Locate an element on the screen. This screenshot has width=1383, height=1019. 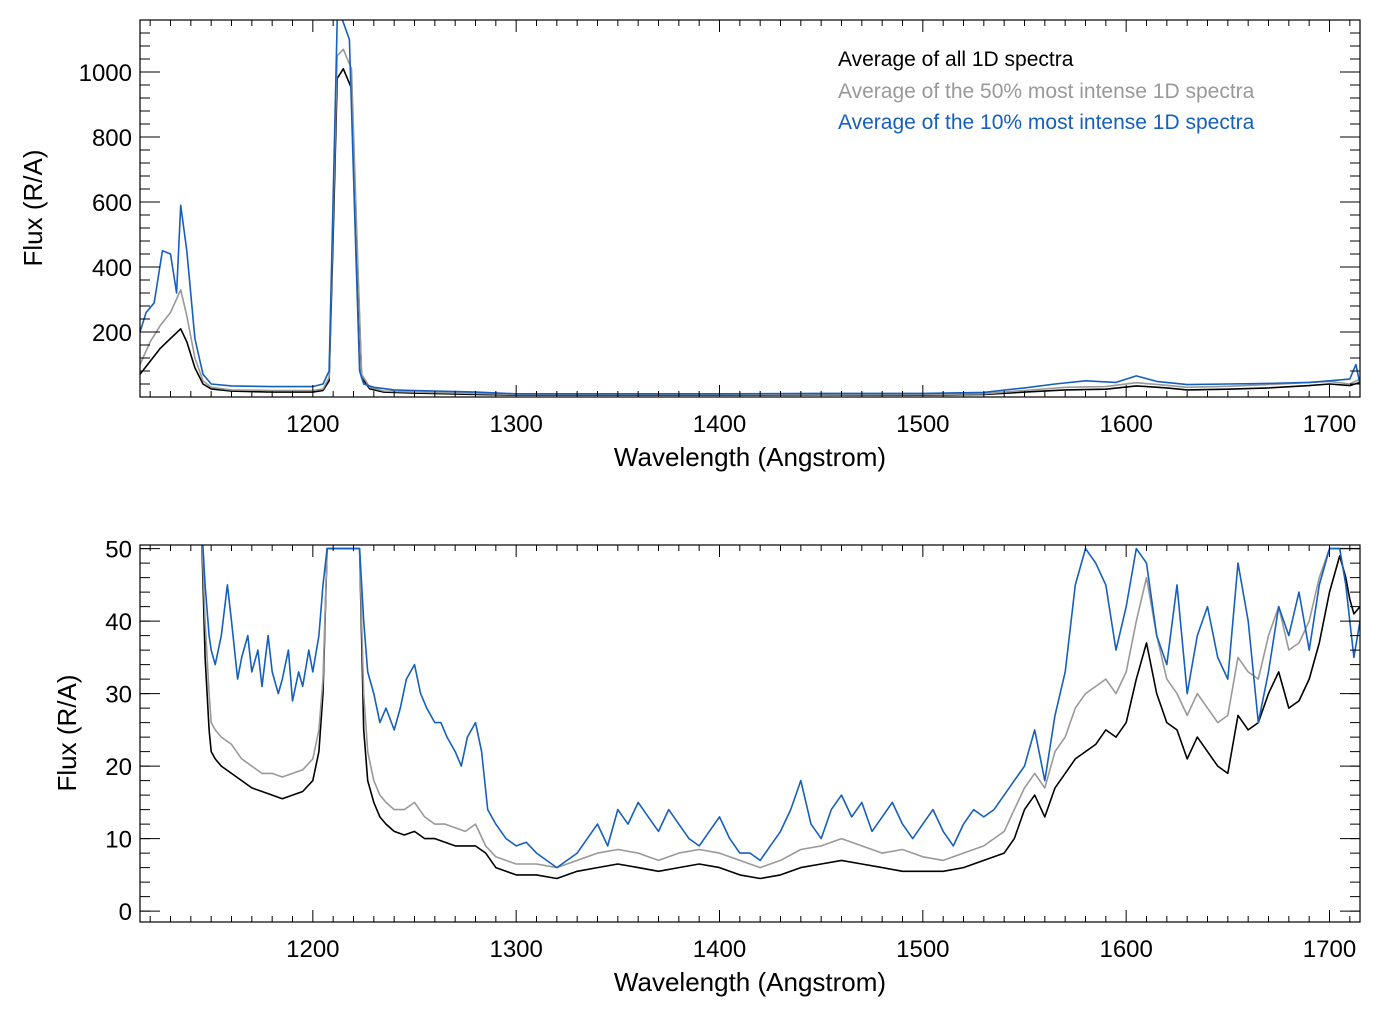
top-y-tick-label: 1000 is located at coordinates (105, 73).